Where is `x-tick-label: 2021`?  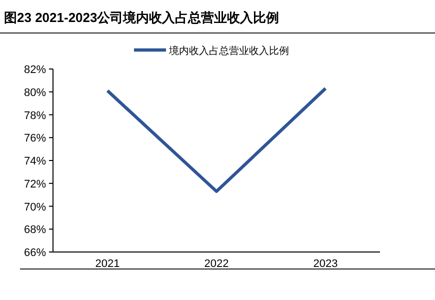 x-tick-label: 2021 is located at coordinates (107, 264).